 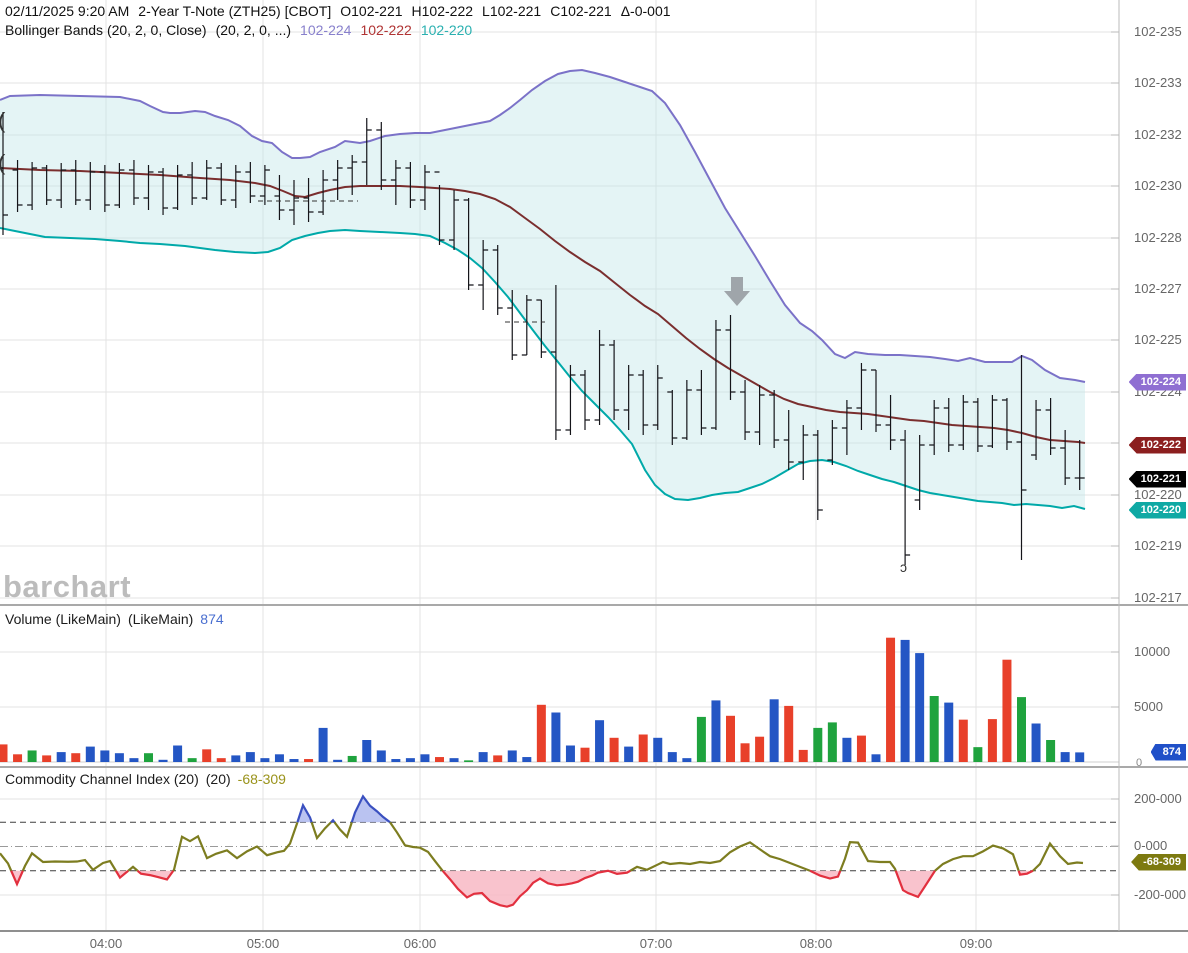 What do you see at coordinates (1157, 479) in the screenshot?
I see `price-badge: 102-221` at bounding box center [1157, 479].